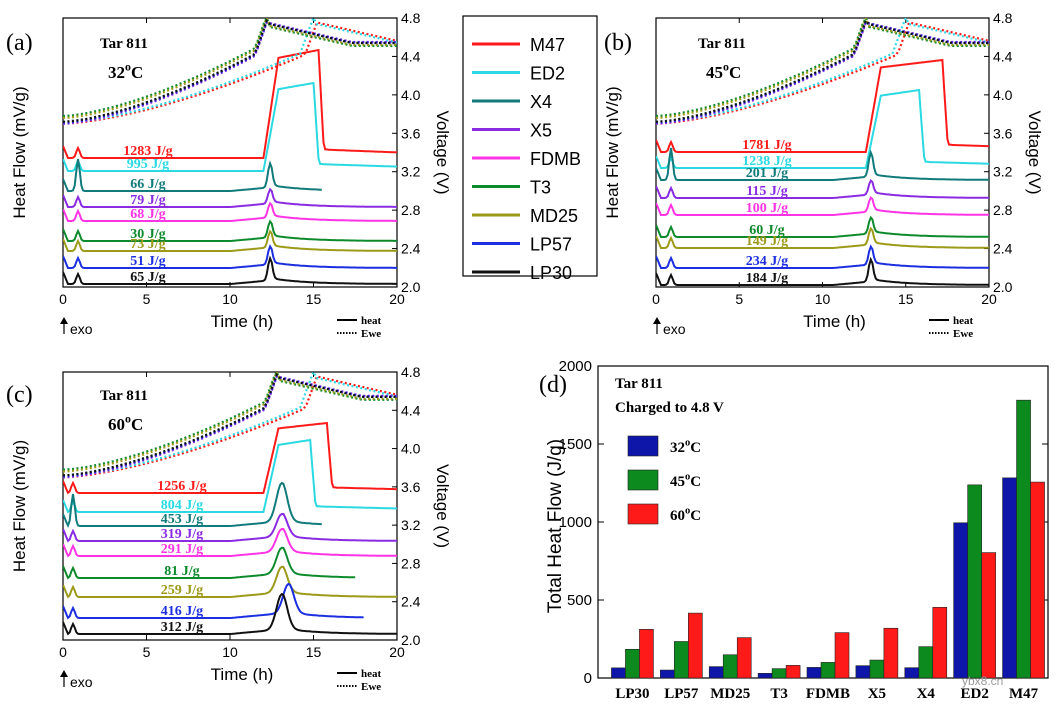 This screenshot has height=711, width=1064. What do you see at coordinates (983, 681) in the screenshot?
I see `watermark: ybx8.cn` at bounding box center [983, 681].